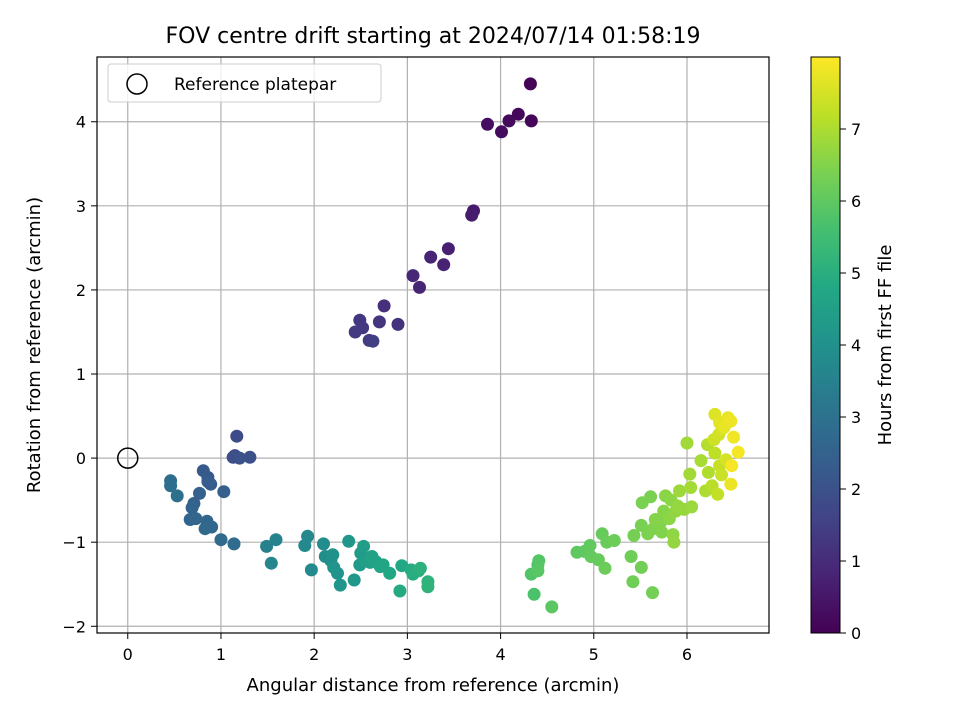 Image resolution: width=960 pixels, height=720 pixels. Describe the element at coordinates (74, 626) in the screenshot. I see `y-tick-label: −2` at that location.